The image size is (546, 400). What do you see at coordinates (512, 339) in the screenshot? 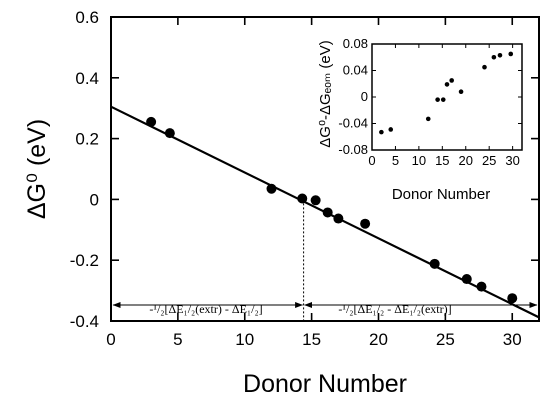
I see `x-tick-label: 30` at bounding box center [512, 339].